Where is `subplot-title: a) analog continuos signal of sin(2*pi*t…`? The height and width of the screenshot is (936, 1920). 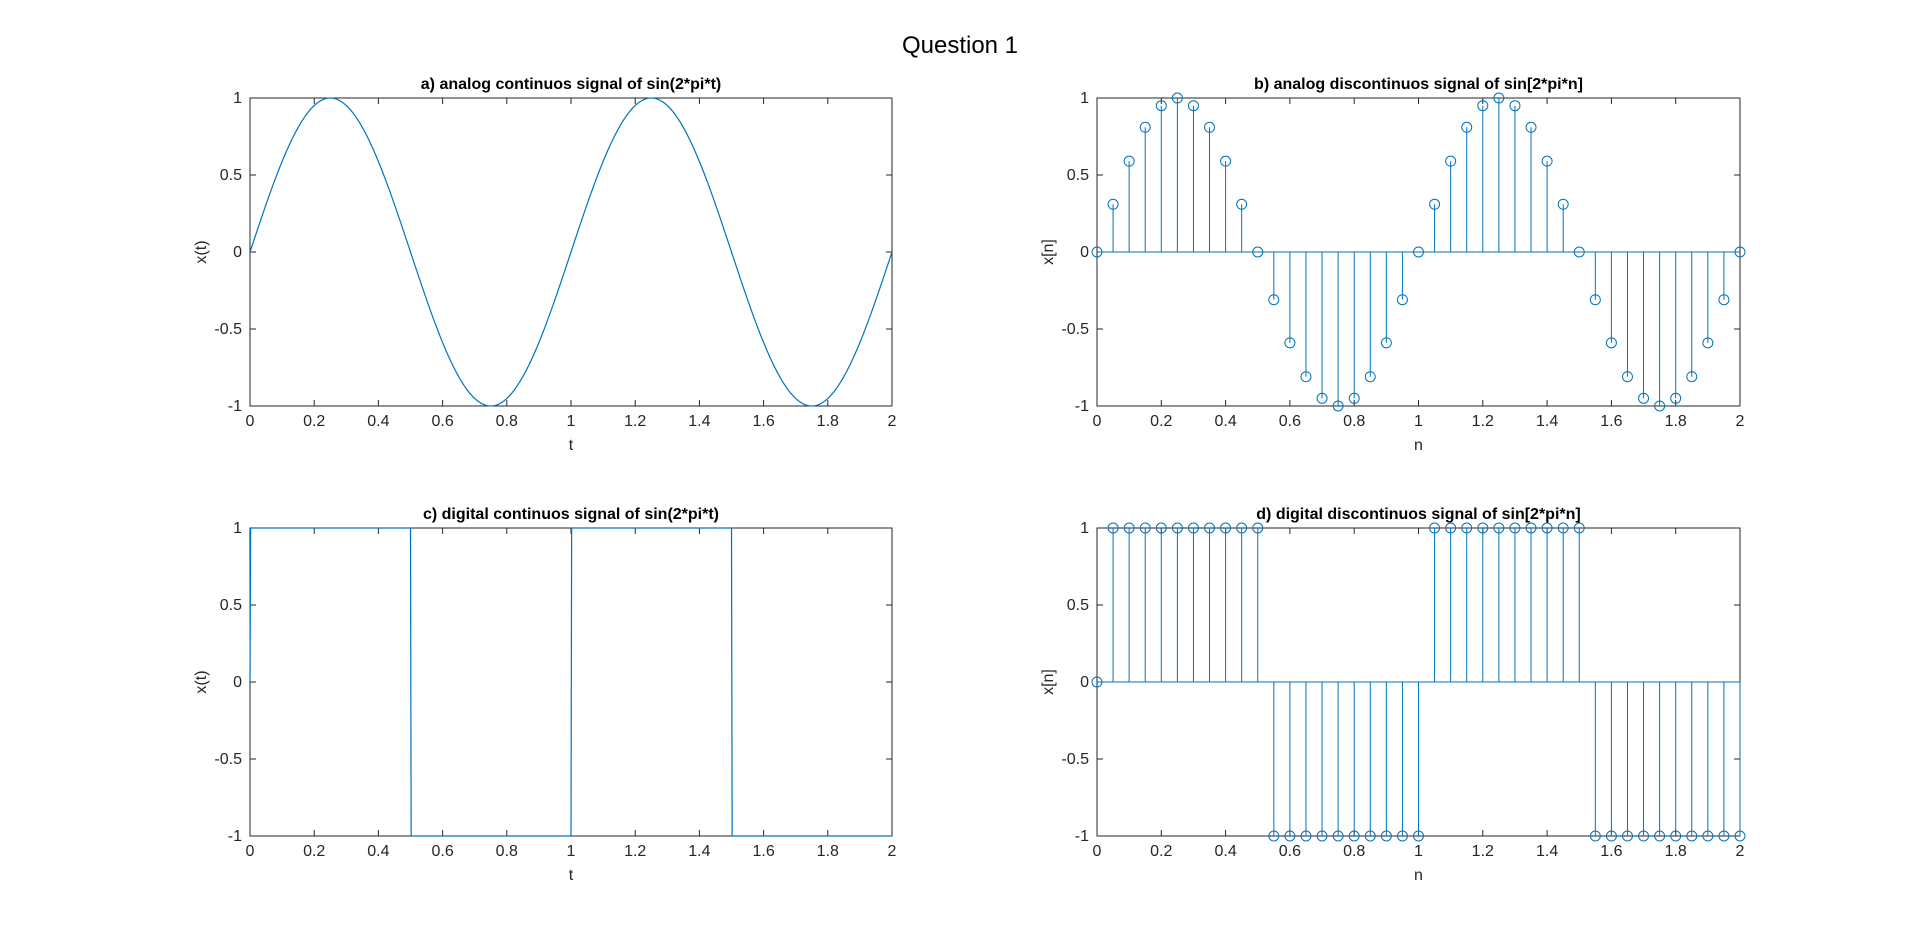
subplot-title: a) analog continuos signal of sin(2*pi*t… is located at coordinates (571, 84).